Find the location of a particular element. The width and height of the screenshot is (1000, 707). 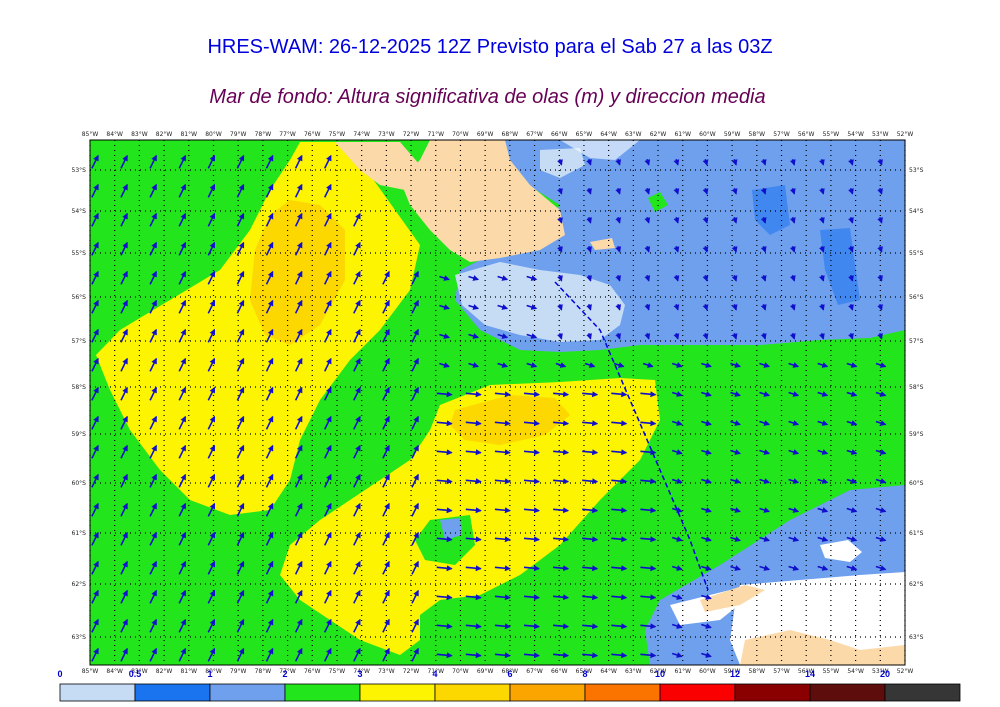

lat-tick-right: 55°S is located at coordinates (916, 253).